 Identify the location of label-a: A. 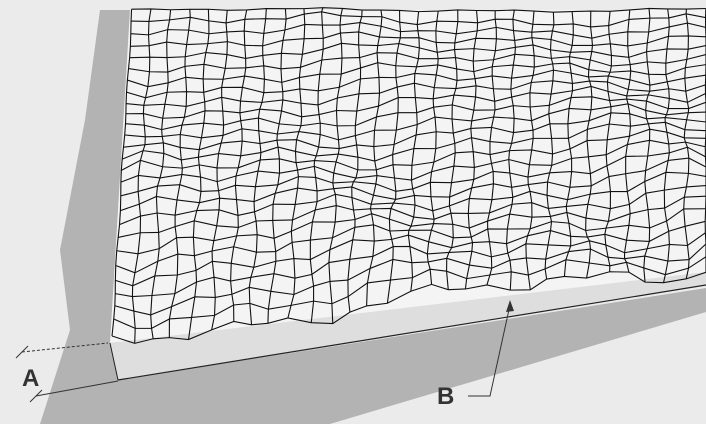
(30, 378).